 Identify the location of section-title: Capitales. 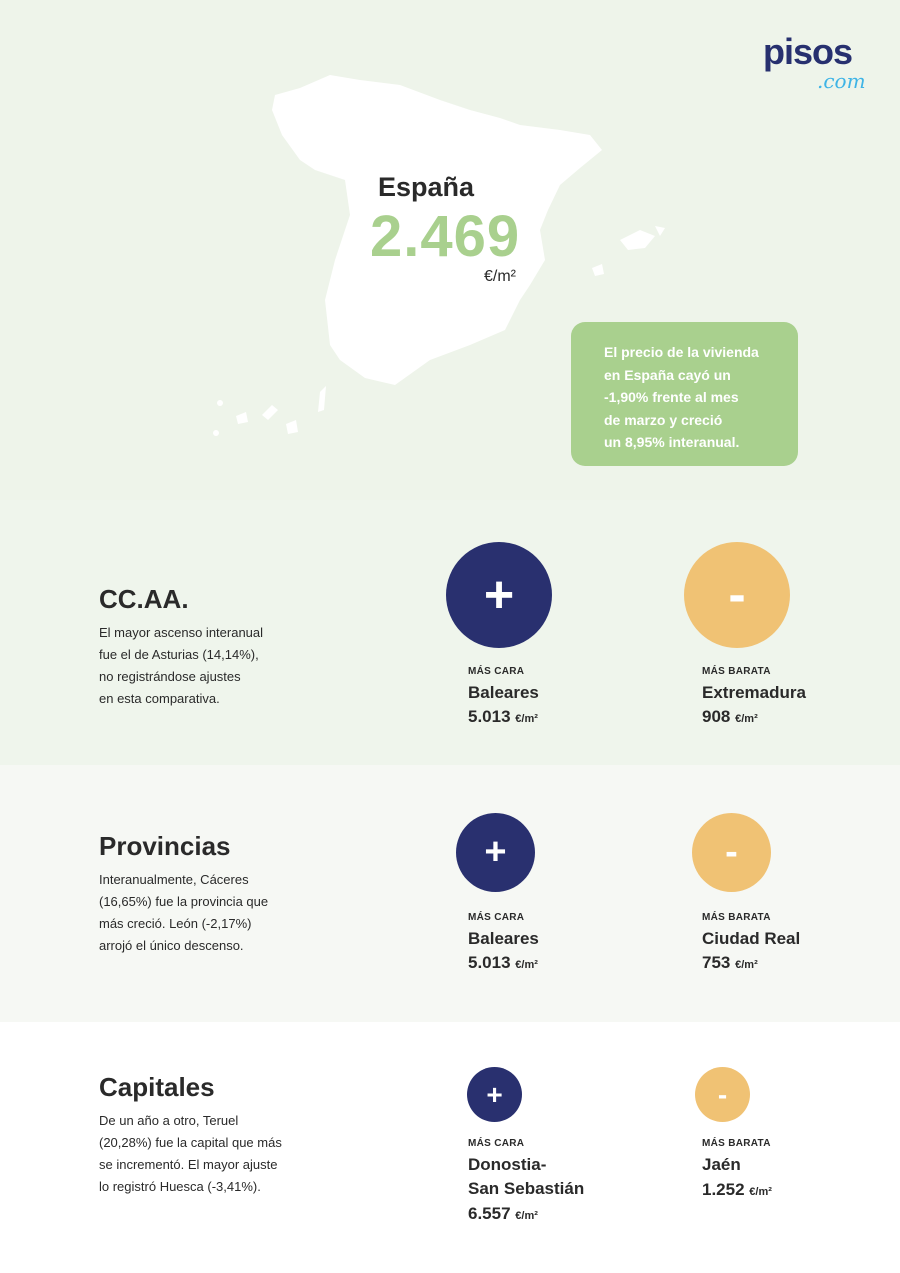
(157, 1087).